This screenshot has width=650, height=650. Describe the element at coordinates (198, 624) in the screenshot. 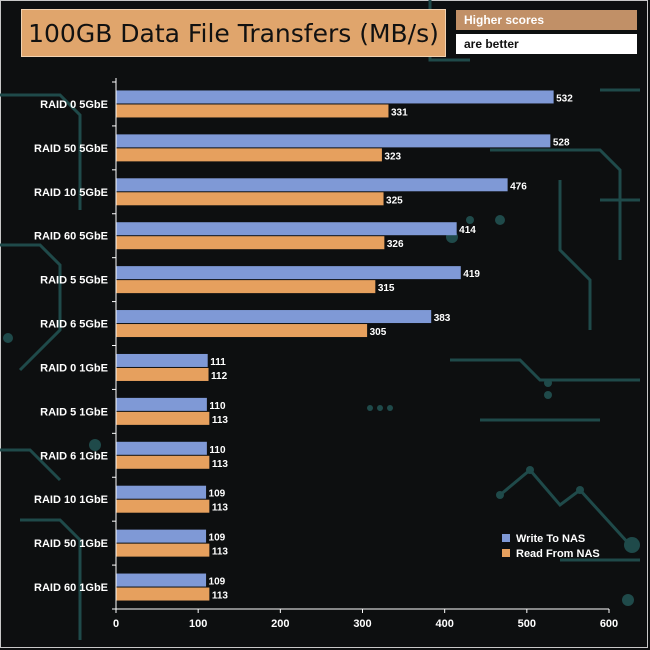

I see `x-tick-label: 100` at that location.